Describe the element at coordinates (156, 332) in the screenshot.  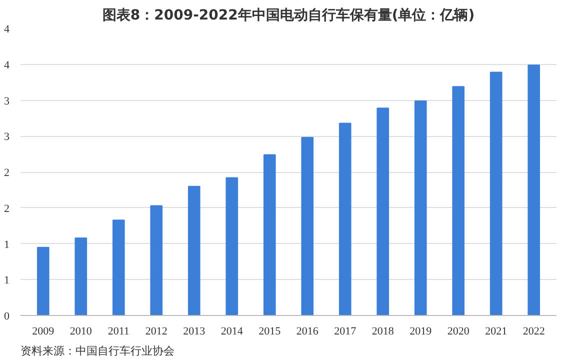
I see `x-tick-label: 2012` at that location.